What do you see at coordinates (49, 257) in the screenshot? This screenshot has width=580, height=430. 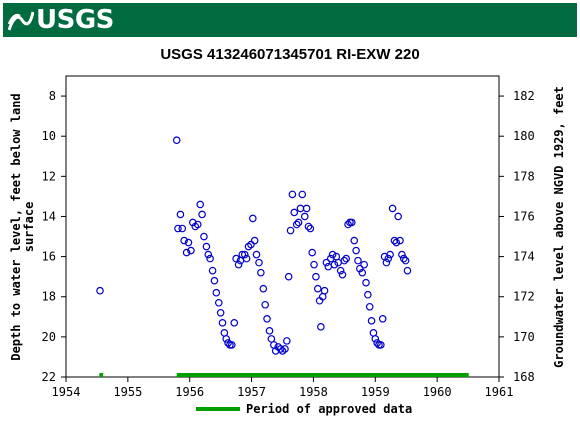 I see `y-left-tick-label: 16` at bounding box center [49, 257].